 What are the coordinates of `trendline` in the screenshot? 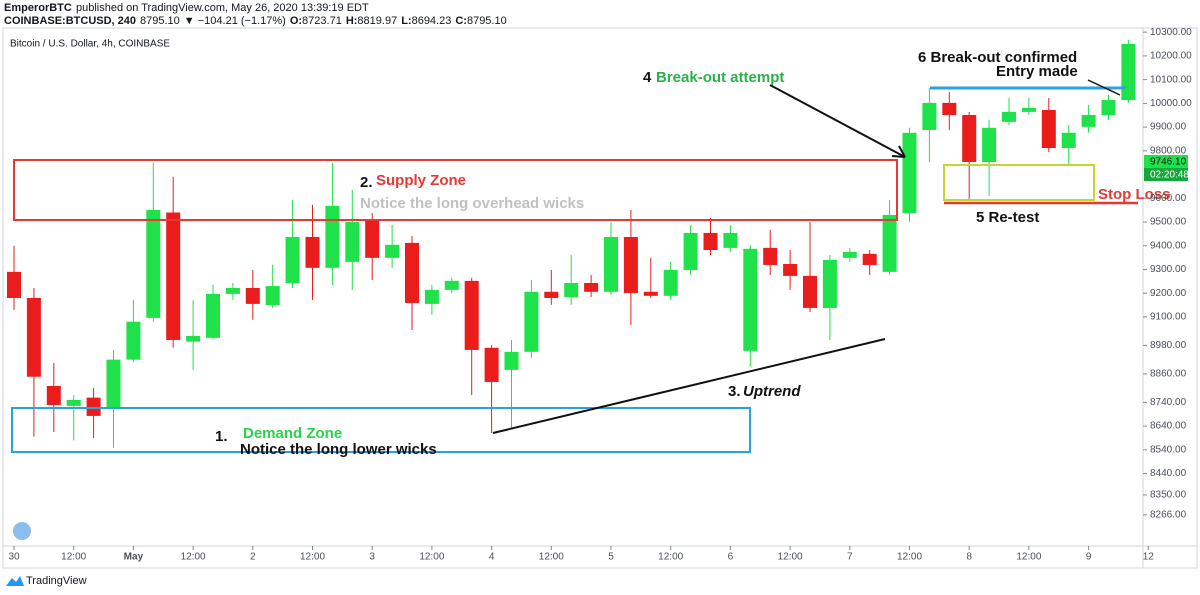 It's located at (689, 386).